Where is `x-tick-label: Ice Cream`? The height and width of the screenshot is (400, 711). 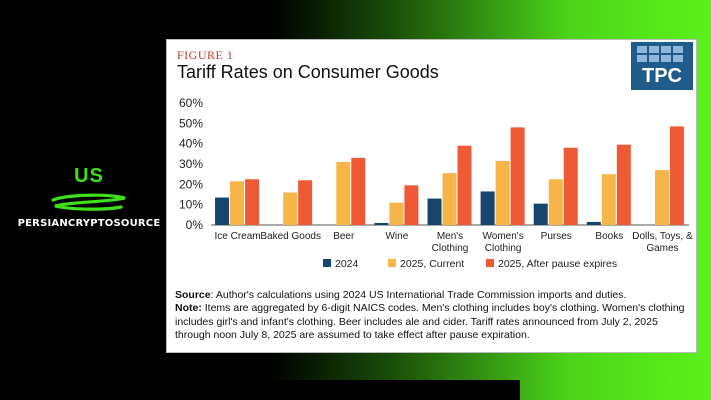 x-tick-label: Ice Cream is located at coordinates (237, 236).